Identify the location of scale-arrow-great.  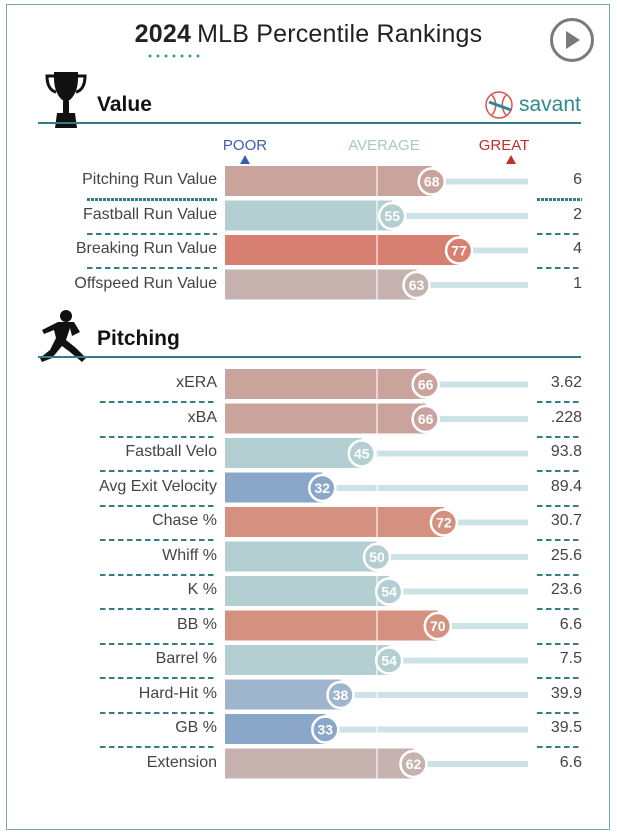
(511, 159).